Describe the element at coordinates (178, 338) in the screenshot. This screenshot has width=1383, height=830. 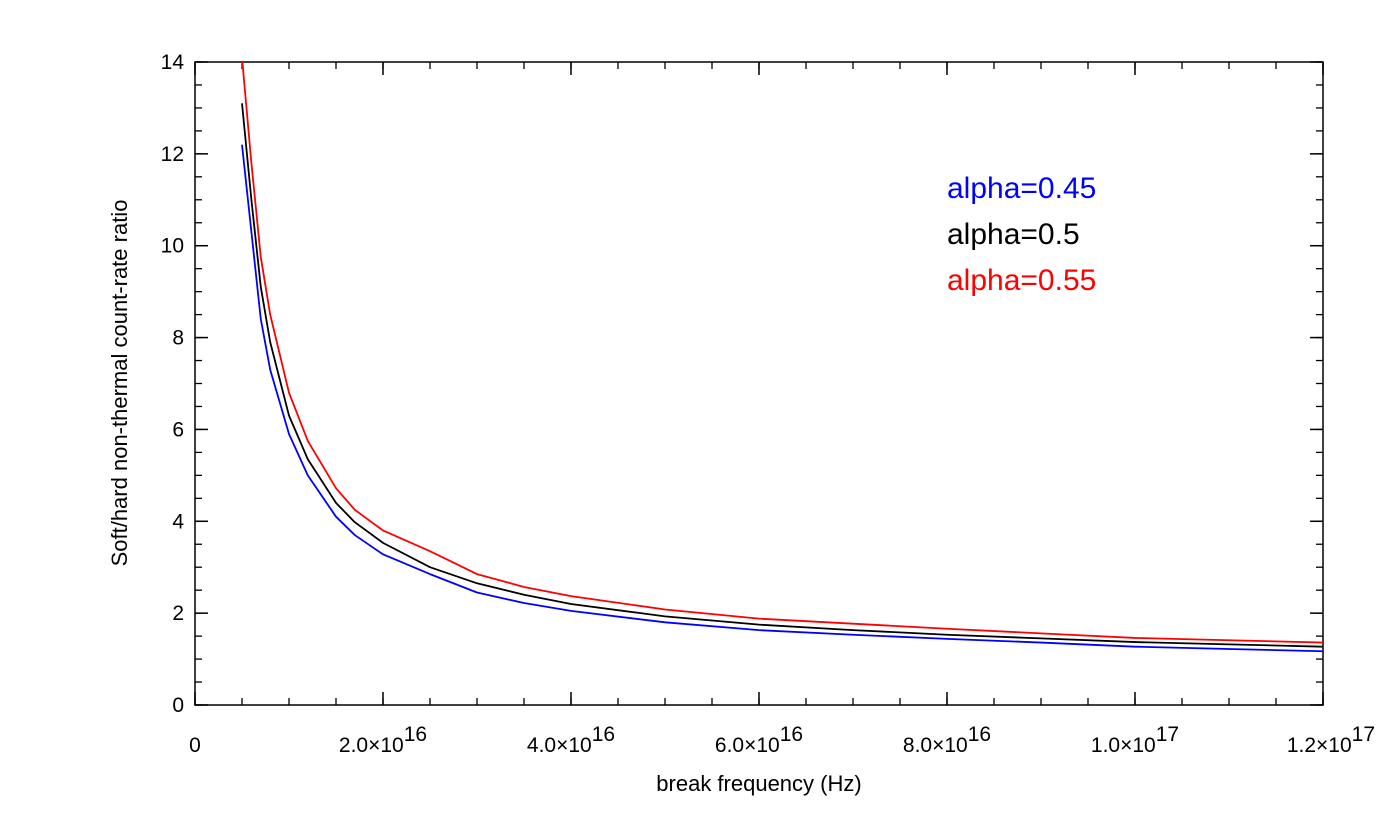
I see `y-tick-label: 8` at that location.